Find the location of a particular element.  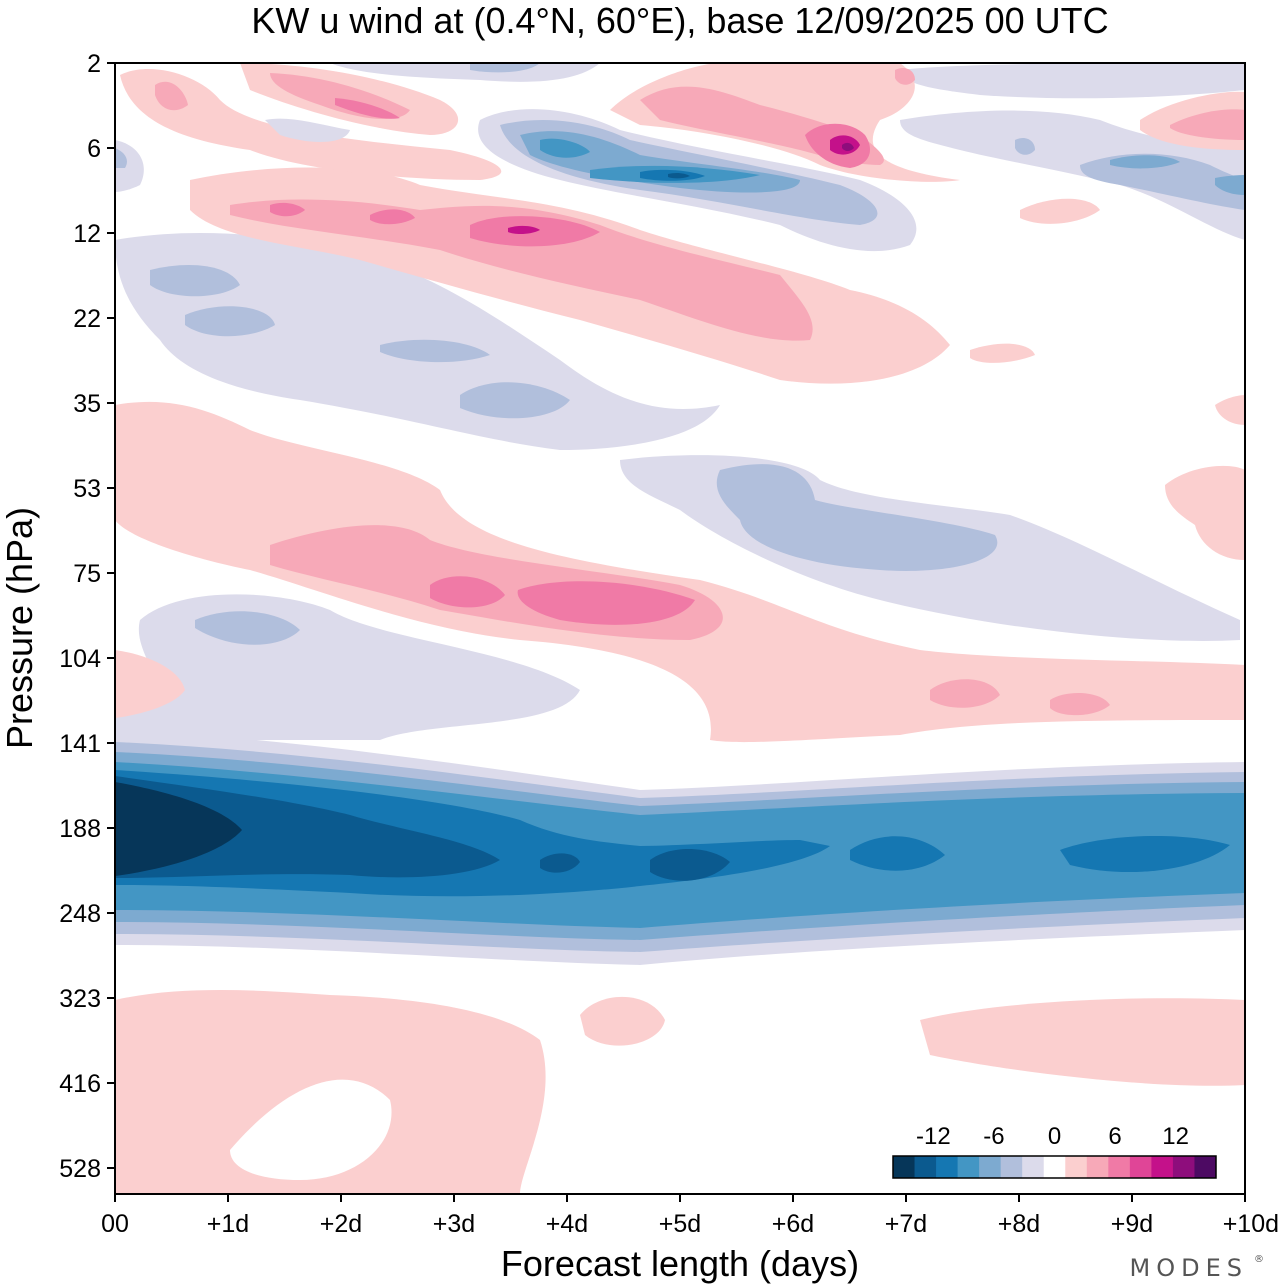

contour-8-negative-lvl6 is located at coordinates (679, 175).